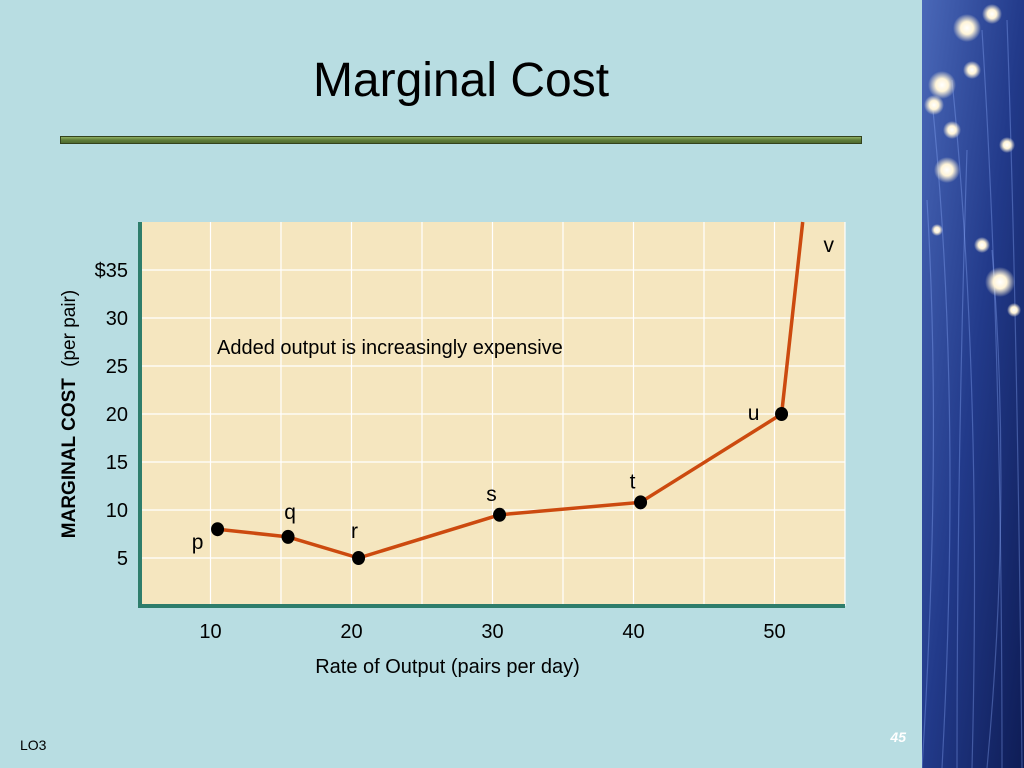  Describe the element at coordinates (198, 542) in the screenshot. I see `point-label-p: p` at that location.